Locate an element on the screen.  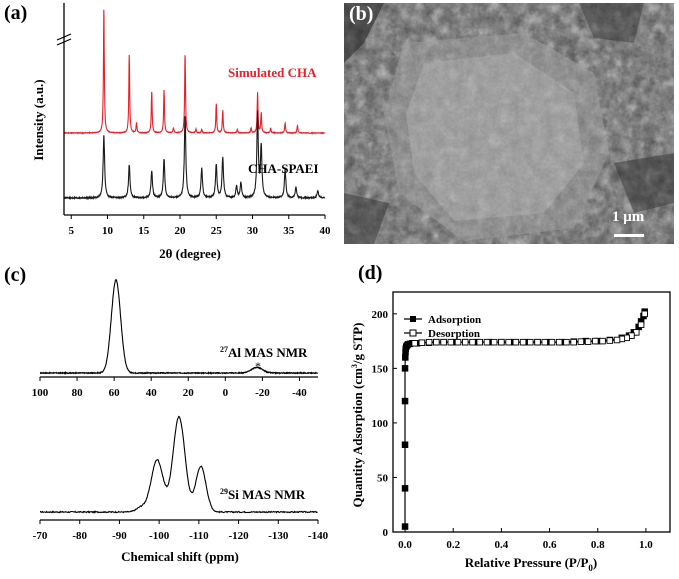
xrd-x-tick-label: 30 is located at coordinates (253, 231).